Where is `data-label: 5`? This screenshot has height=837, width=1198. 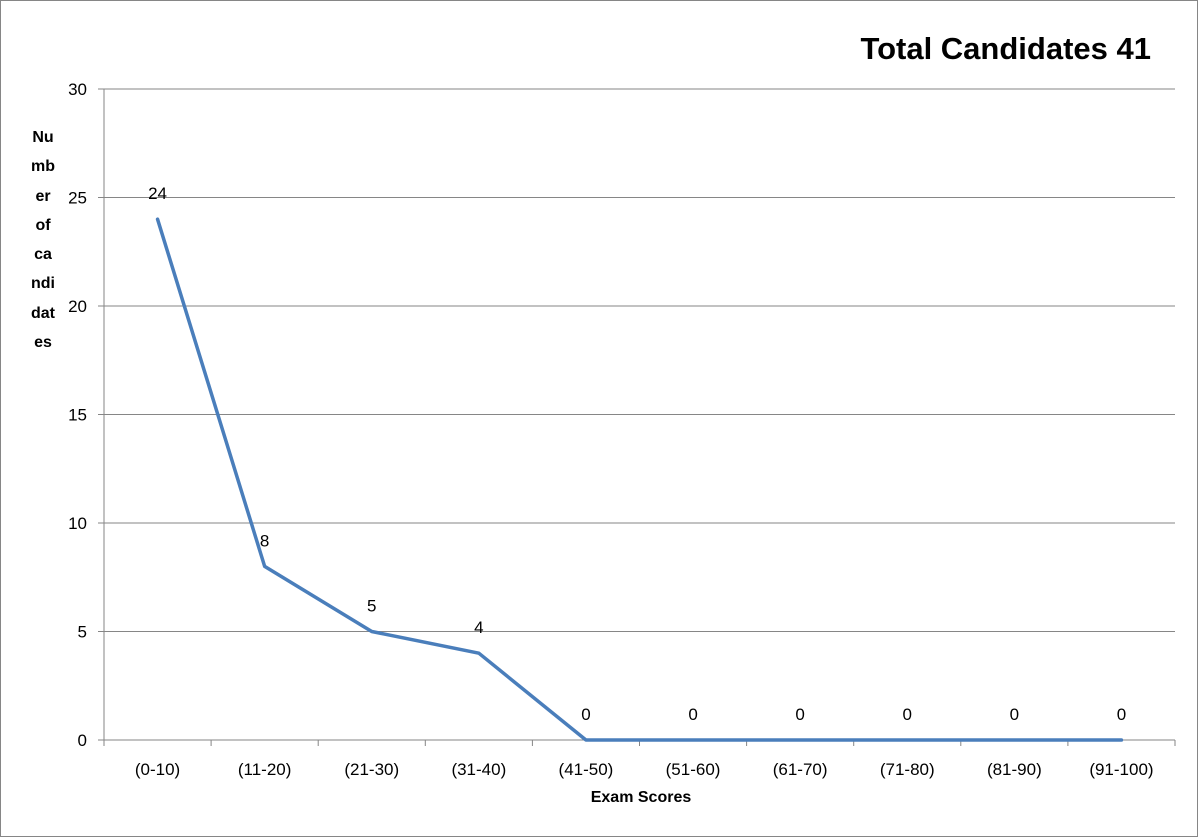
data-label: 5 is located at coordinates (371, 606).